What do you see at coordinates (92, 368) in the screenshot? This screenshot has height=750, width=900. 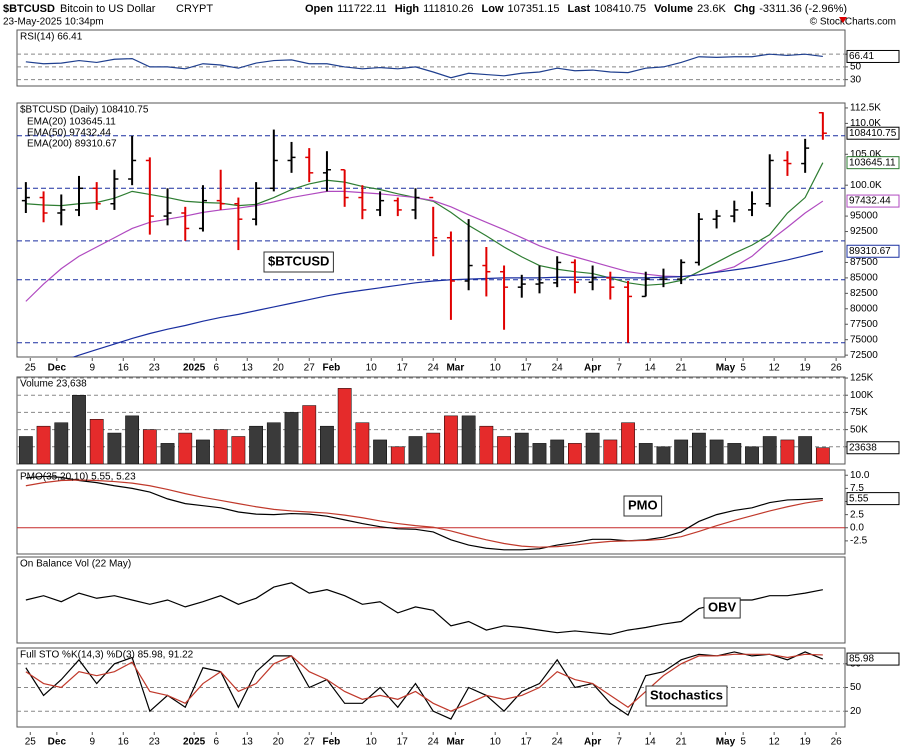 I see `x-tick-label: 9` at bounding box center [92, 368].